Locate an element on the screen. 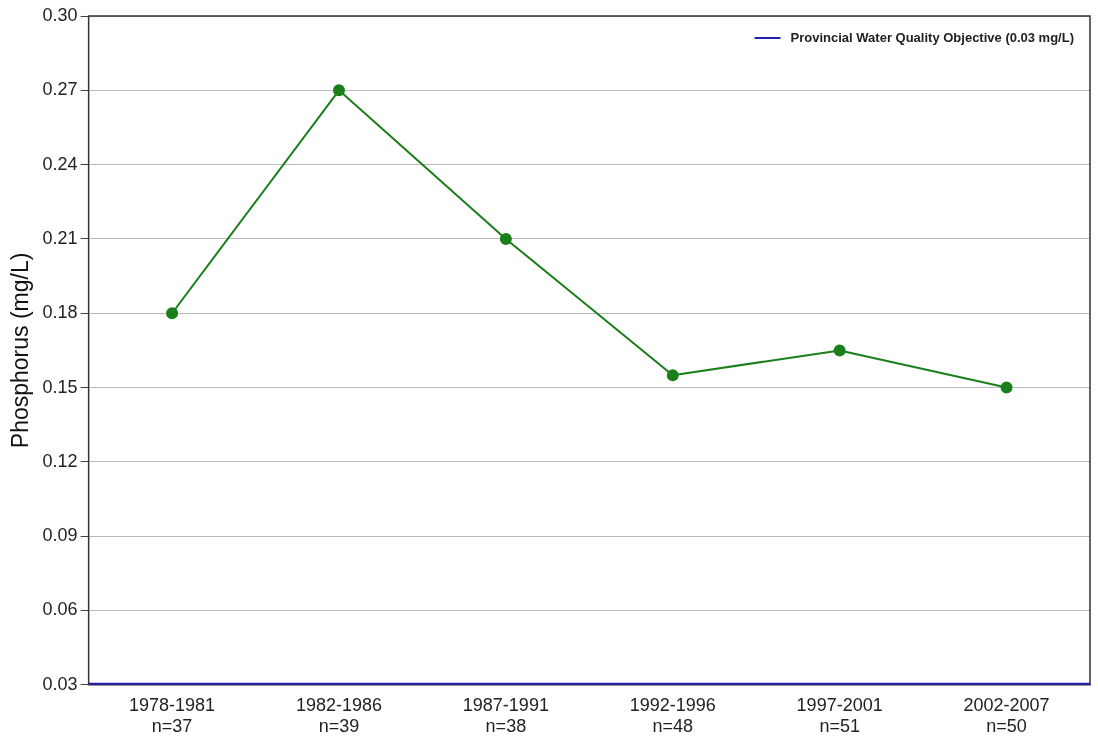 The image size is (1098, 744). y-tick-label: 0.03 is located at coordinates (60, 683).